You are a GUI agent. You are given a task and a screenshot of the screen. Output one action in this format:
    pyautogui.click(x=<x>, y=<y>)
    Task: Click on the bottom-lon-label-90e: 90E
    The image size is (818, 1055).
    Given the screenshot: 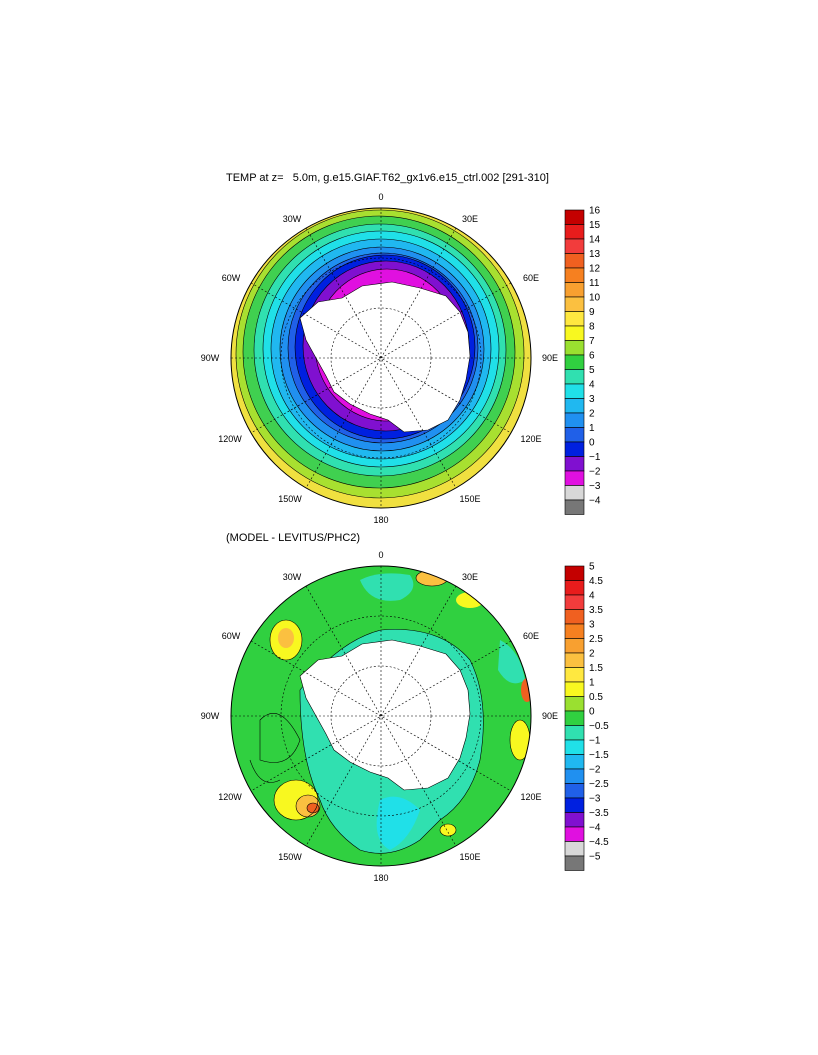 What is the action you would take?
    pyautogui.click(x=550, y=716)
    